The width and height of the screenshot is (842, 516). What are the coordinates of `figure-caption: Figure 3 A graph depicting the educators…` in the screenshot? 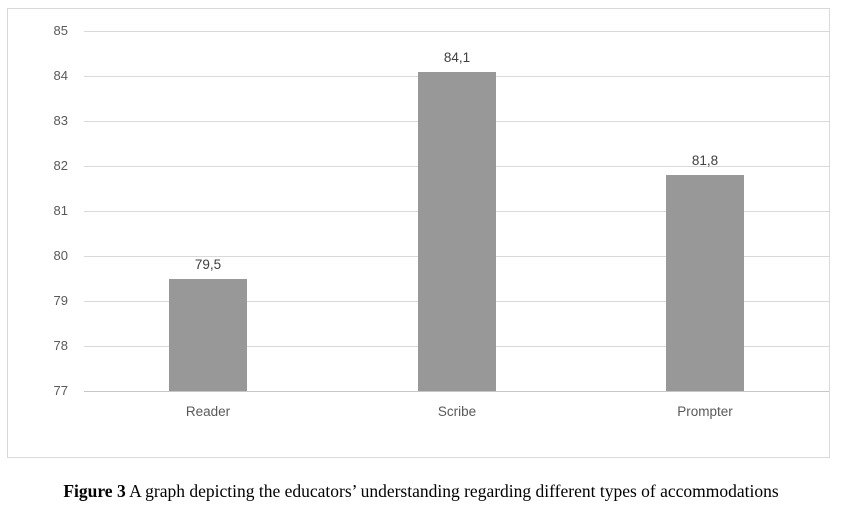 It's located at (421, 491).